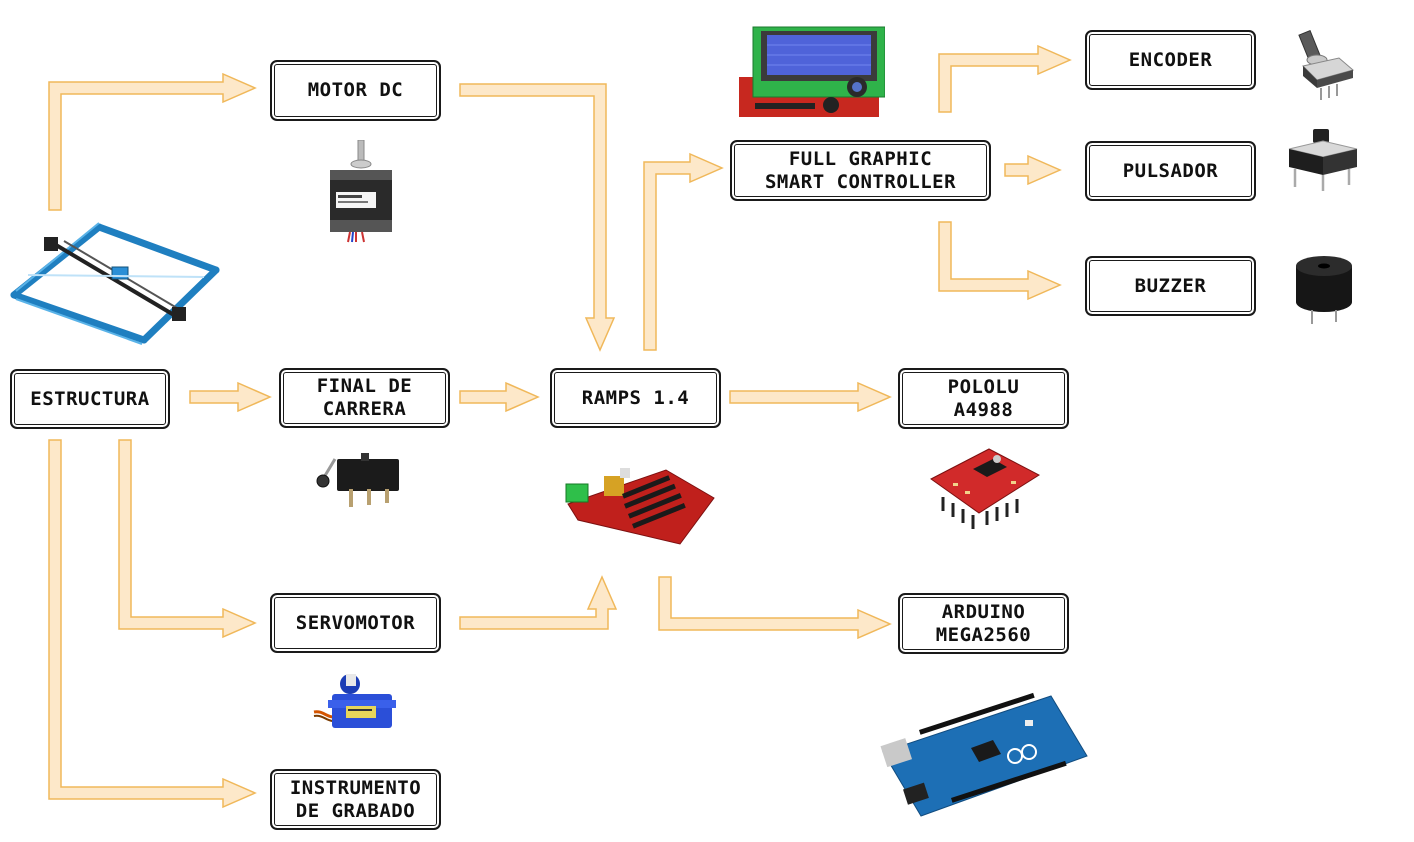  What do you see at coordinates (775, 608) in the screenshot?
I see `arrow-arduino-to-ramps` at bounding box center [775, 608].